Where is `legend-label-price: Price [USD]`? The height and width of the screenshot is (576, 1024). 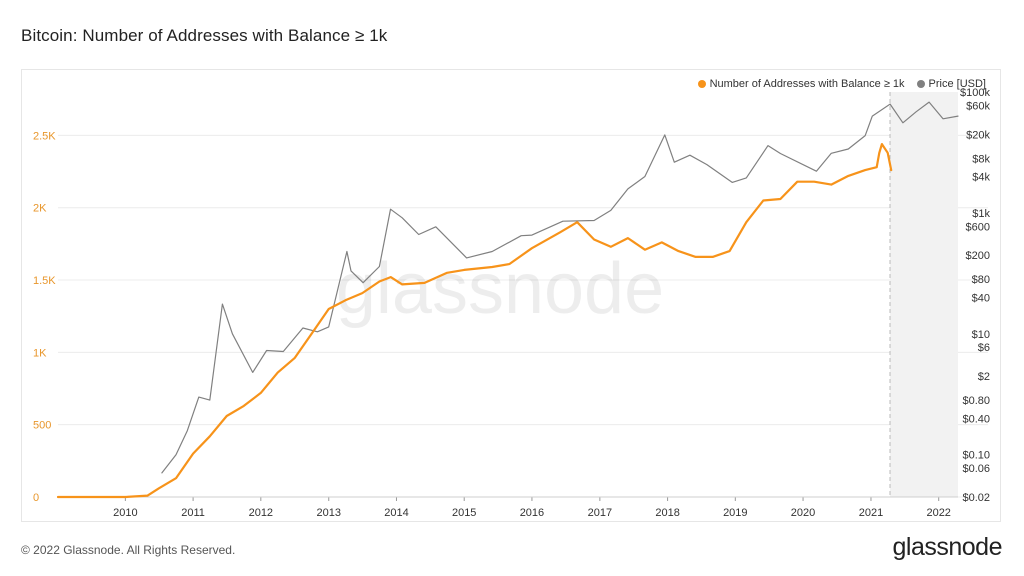 legend-label-price: Price [USD] is located at coordinates (957, 84).